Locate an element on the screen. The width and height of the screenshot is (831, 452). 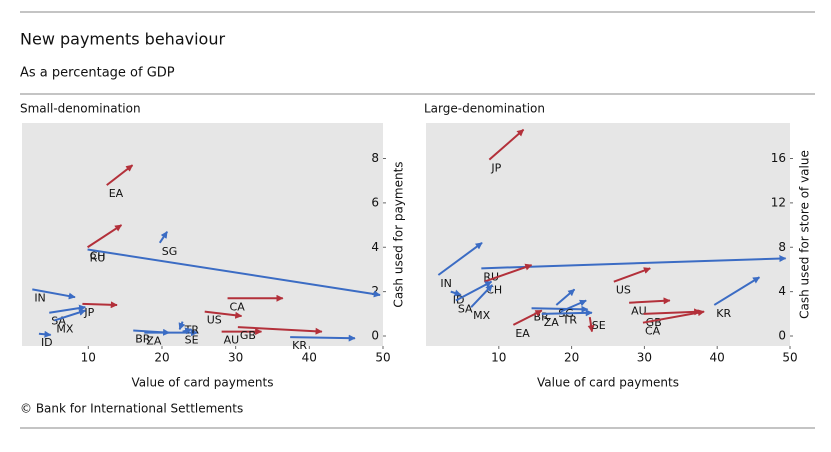
y-tick-label: 6 is located at coordinates (375, 202).